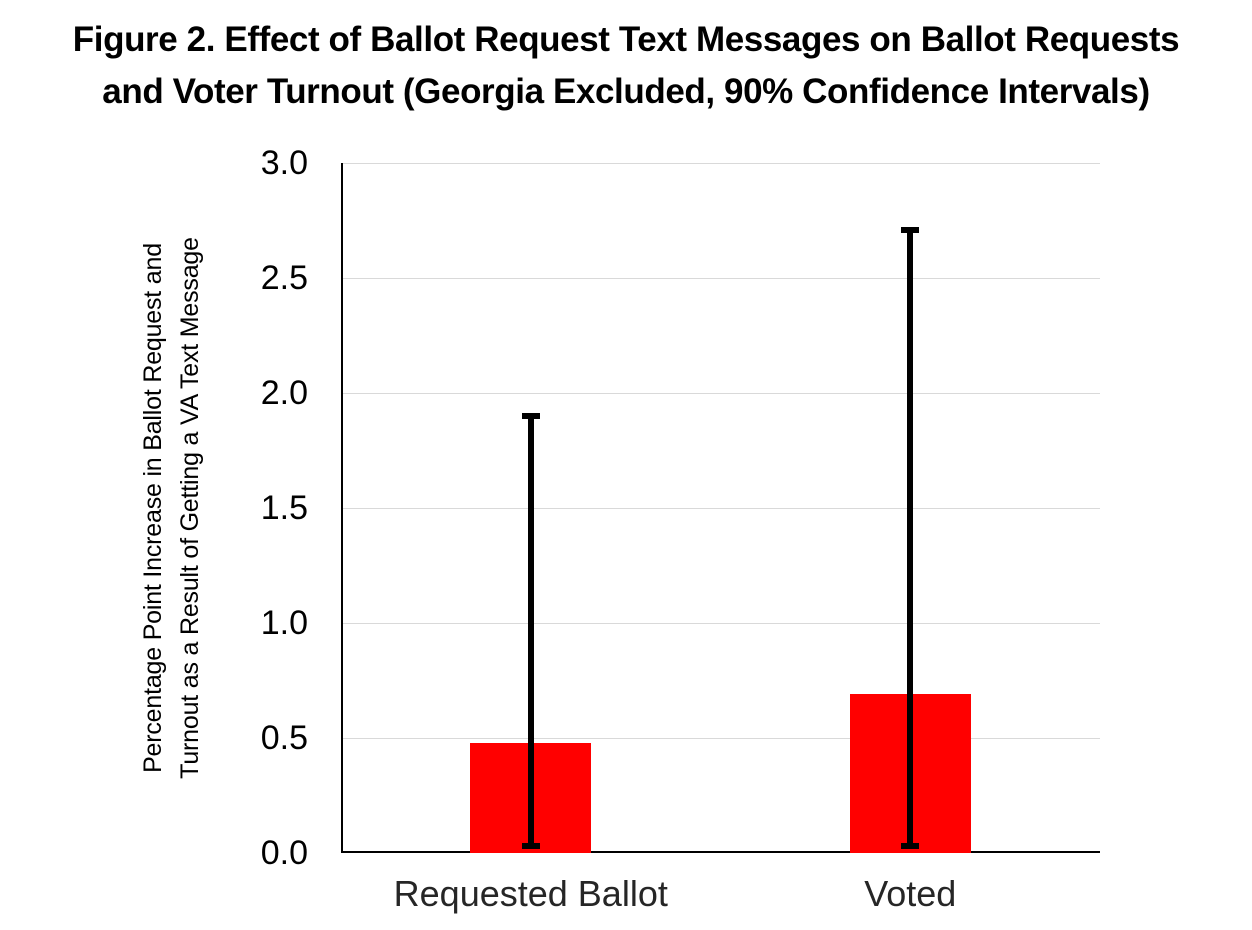 Image resolution: width=1252 pixels, height=930 pixels. I want to click on y-tick-label-1.0: 1.0, so click(284, 623).